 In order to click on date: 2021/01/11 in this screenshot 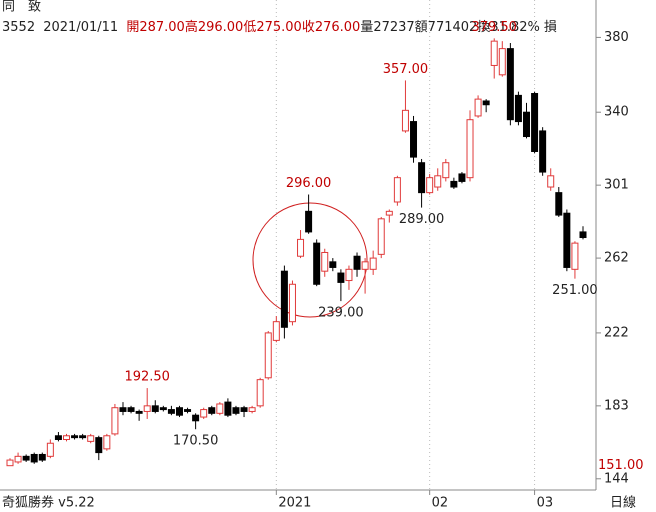, I will do `click(80, 27)`.